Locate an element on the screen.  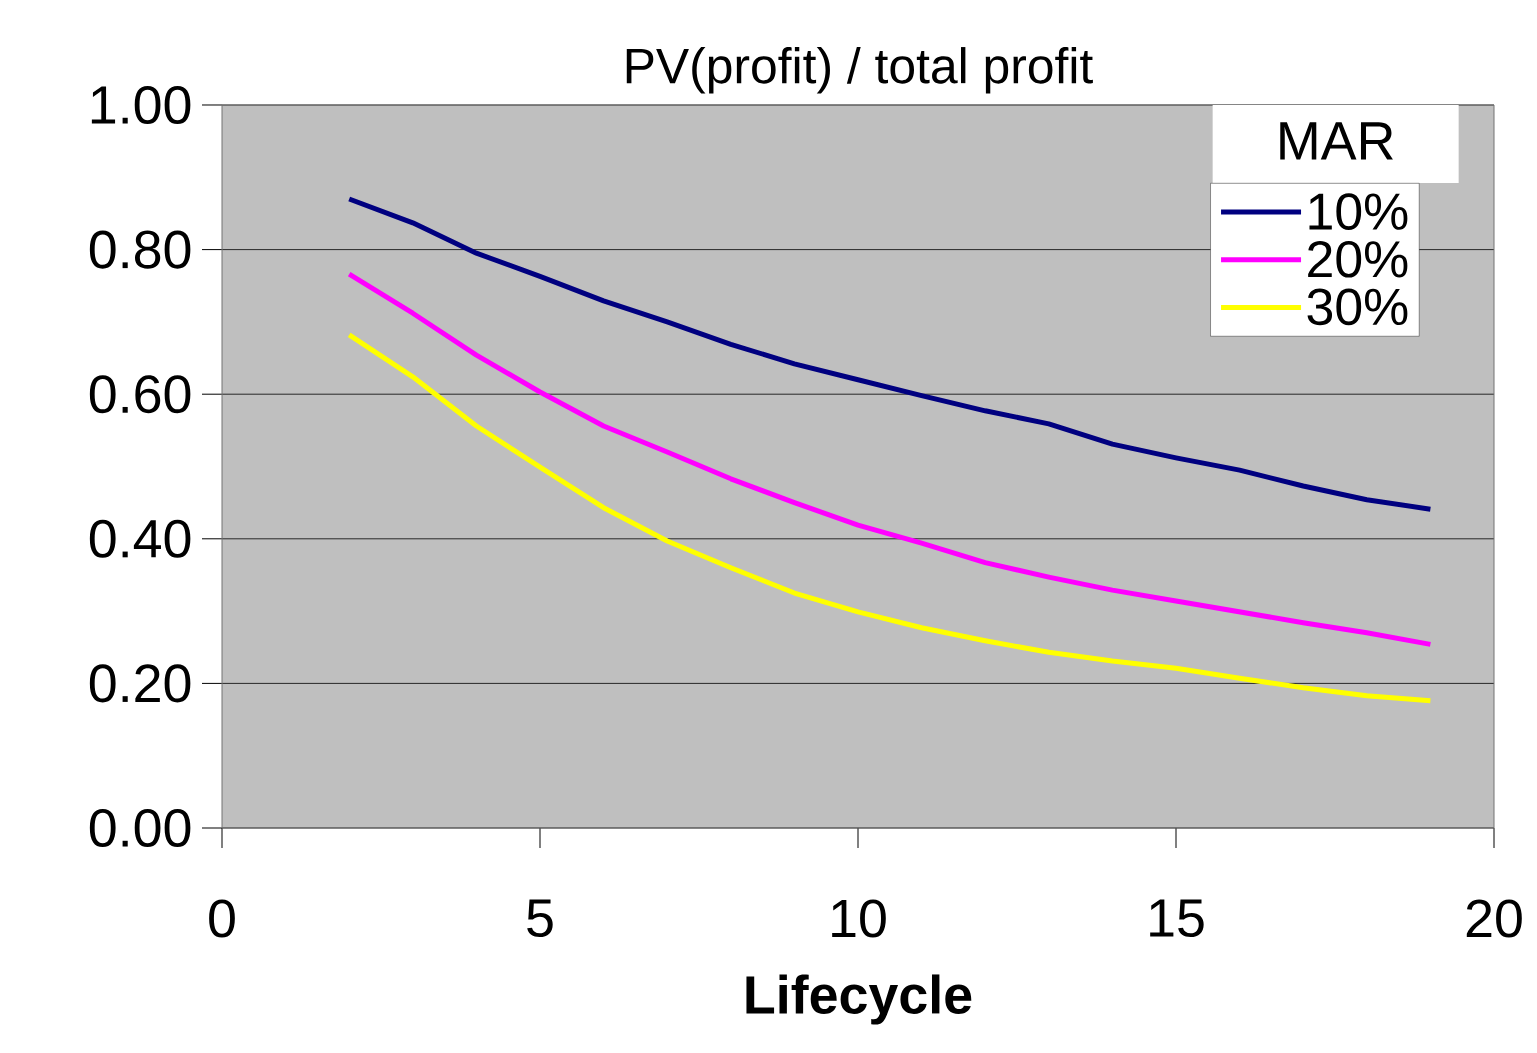
x-tick-label: 20 is located at coordinates (1494, 918).